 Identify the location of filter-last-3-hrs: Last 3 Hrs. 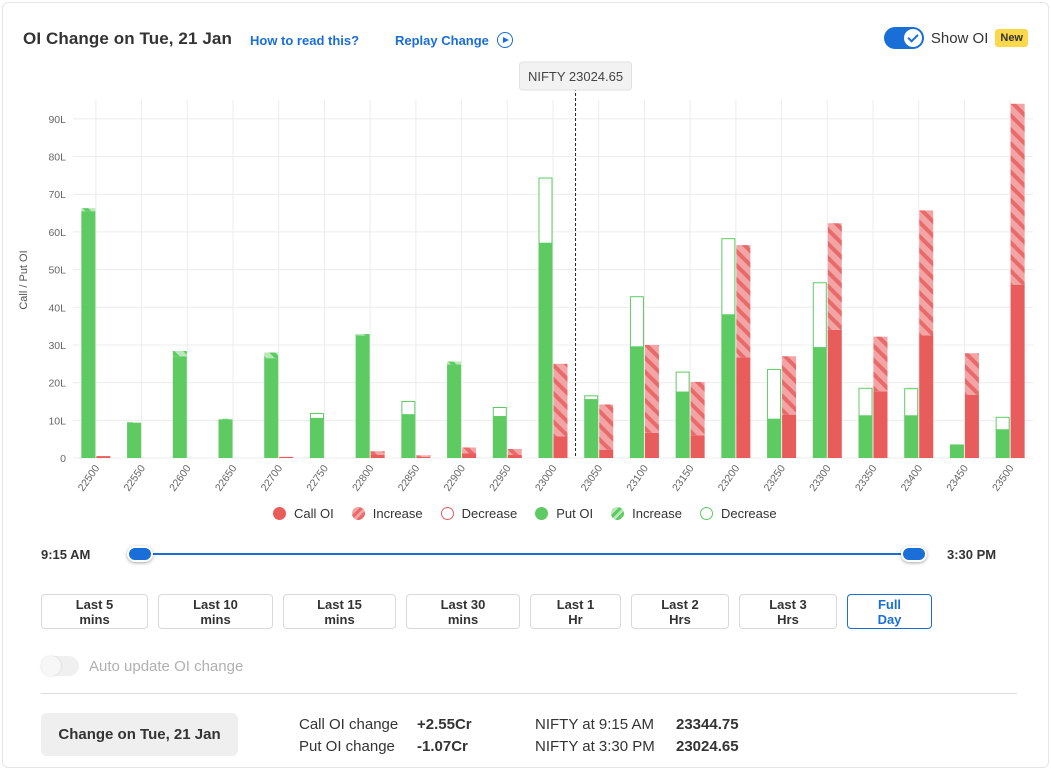
(788, 611).